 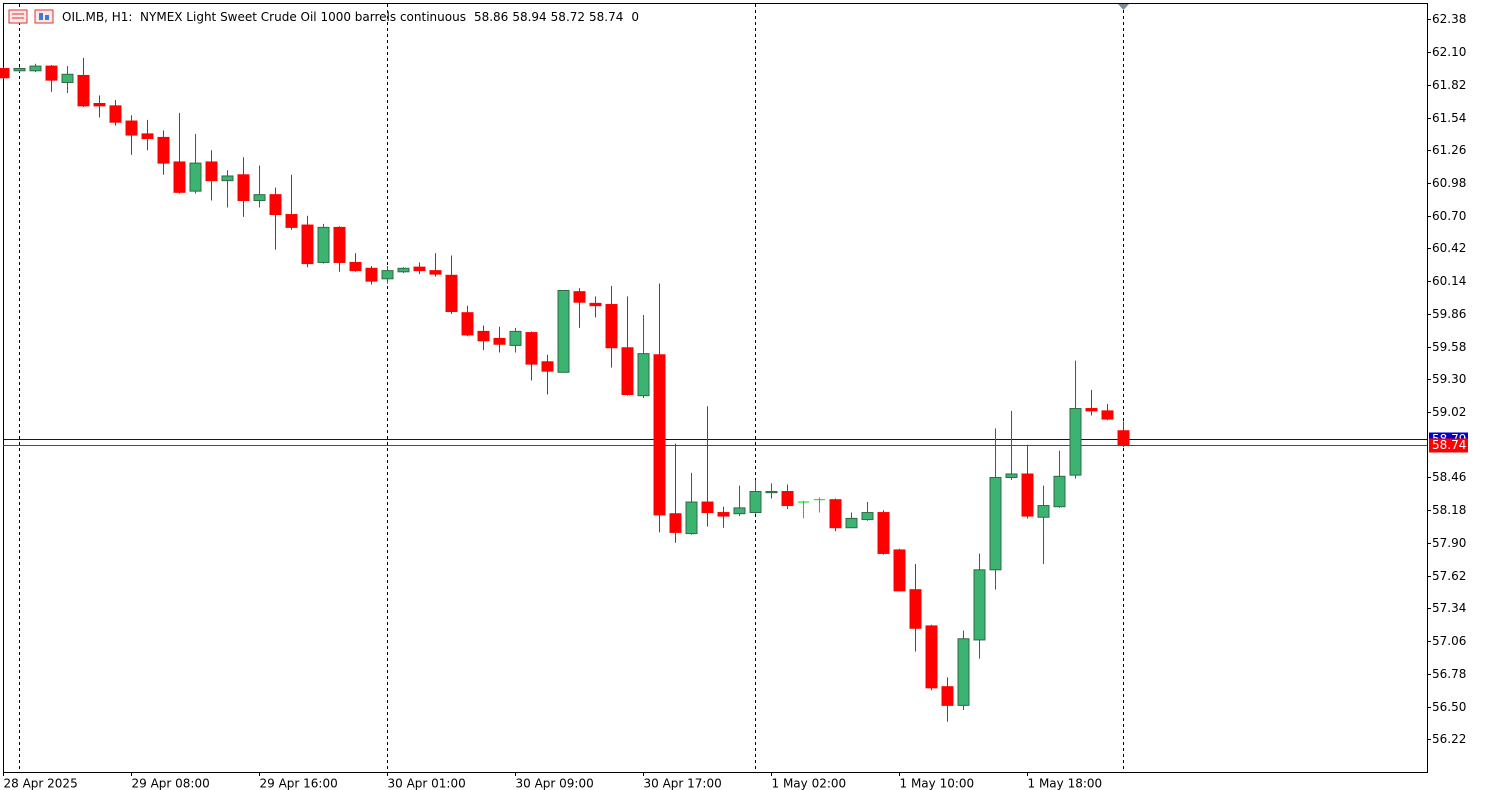 What do you see at coordinates (1449, 739) in the screenshot?
I see `y-tick-label: 56.22` at bounding box center [1449, 739].